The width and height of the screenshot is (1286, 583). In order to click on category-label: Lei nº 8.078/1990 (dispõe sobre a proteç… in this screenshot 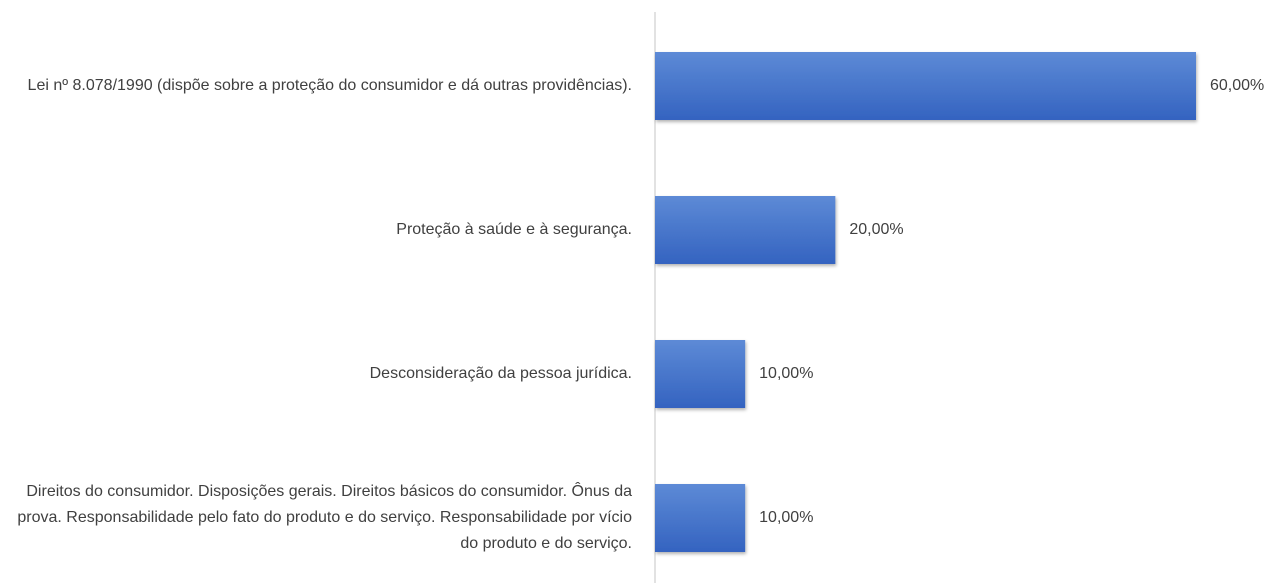, I will do `click(329, 85)`.